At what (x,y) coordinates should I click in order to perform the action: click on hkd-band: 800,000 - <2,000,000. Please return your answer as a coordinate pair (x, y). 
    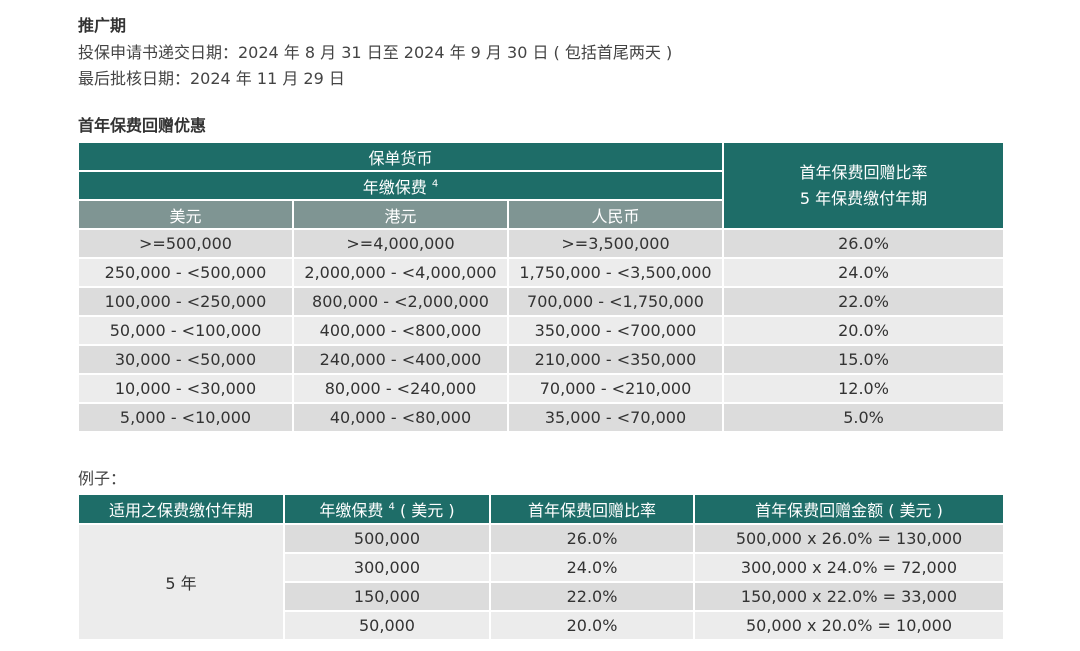
    Looking at the image, I should click on (400, 301).